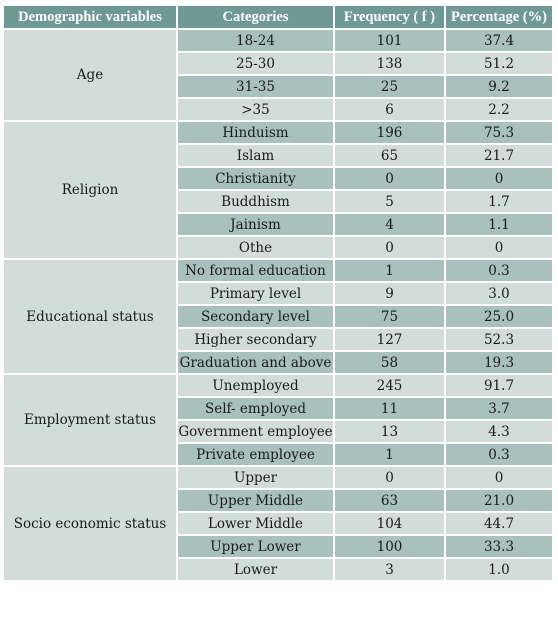  What do you see at coordinates (255, 247) in the screenshot?
I see `category-cell: Othe` at bounding box center [255, 247].